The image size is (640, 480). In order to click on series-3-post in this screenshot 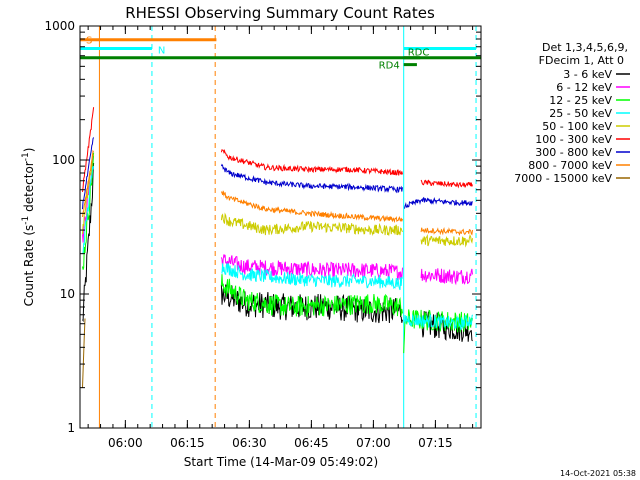, I will do `click(439, 321)`.